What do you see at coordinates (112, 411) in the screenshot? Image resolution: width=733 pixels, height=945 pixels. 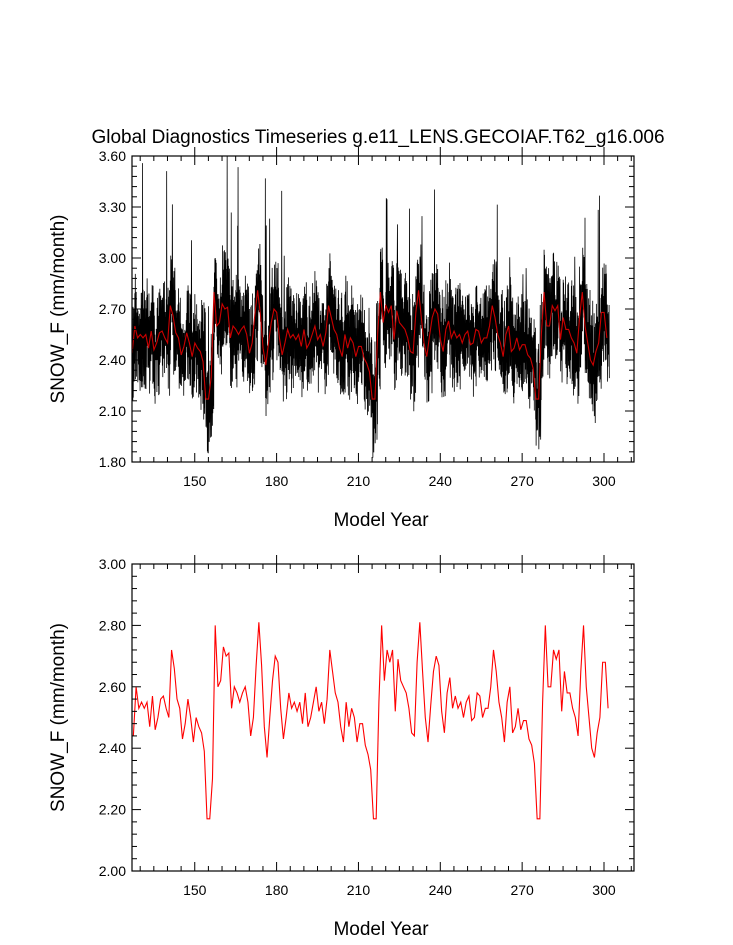 I see `y-tick-label: 2.10` at bounding box center [112, 411].